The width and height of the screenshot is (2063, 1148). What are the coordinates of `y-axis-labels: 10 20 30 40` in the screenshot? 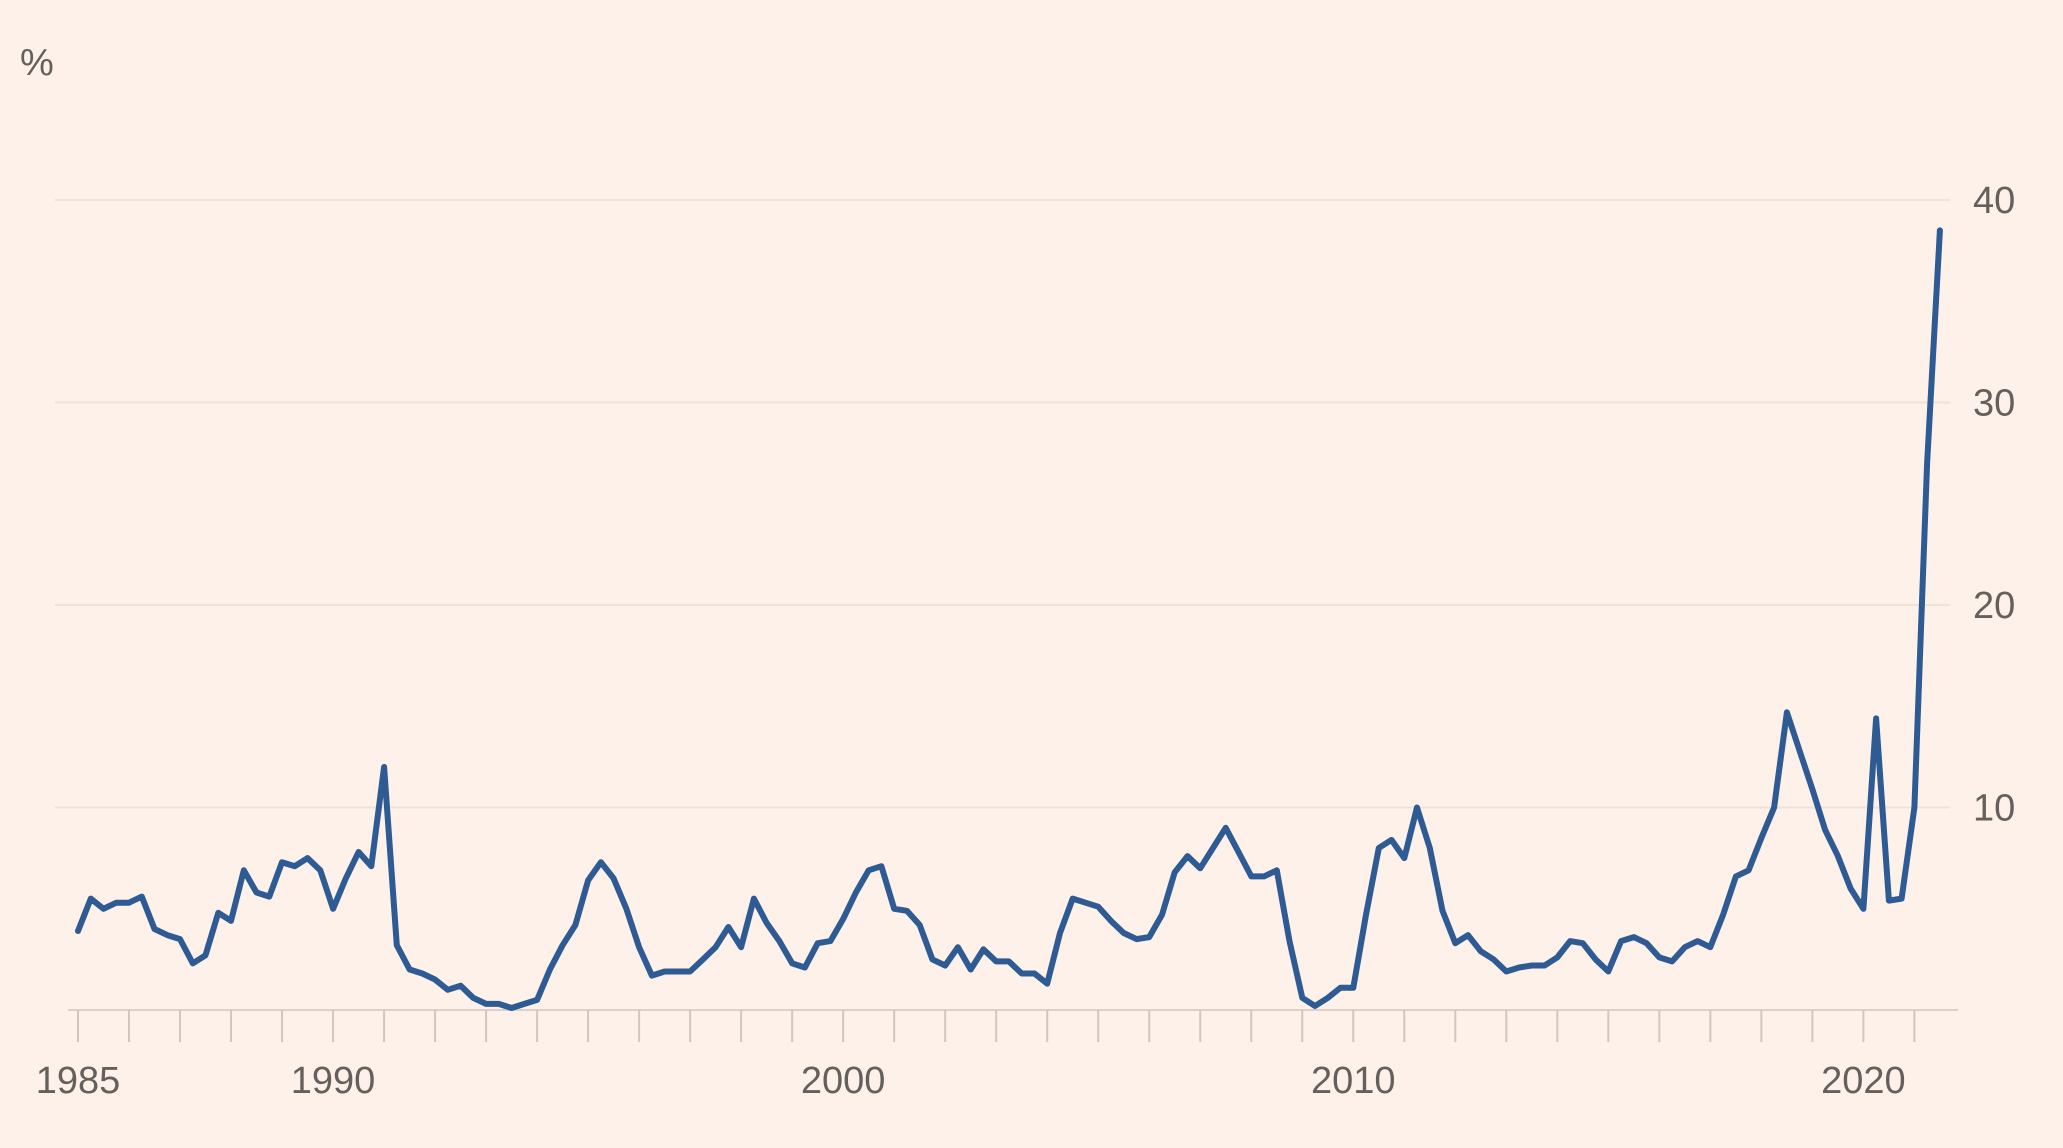 It's located at (1994, 505).